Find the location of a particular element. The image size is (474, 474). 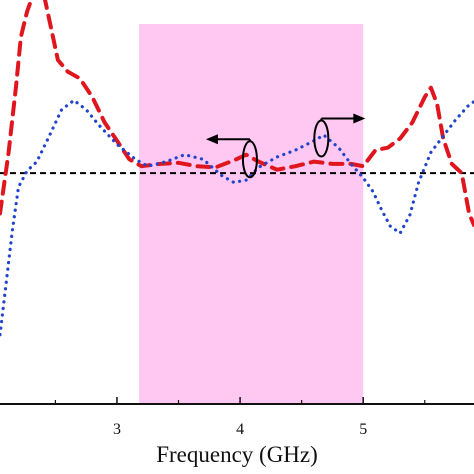

x-axis-title: Frequency (GHz) is located at coordinates (237, 454).